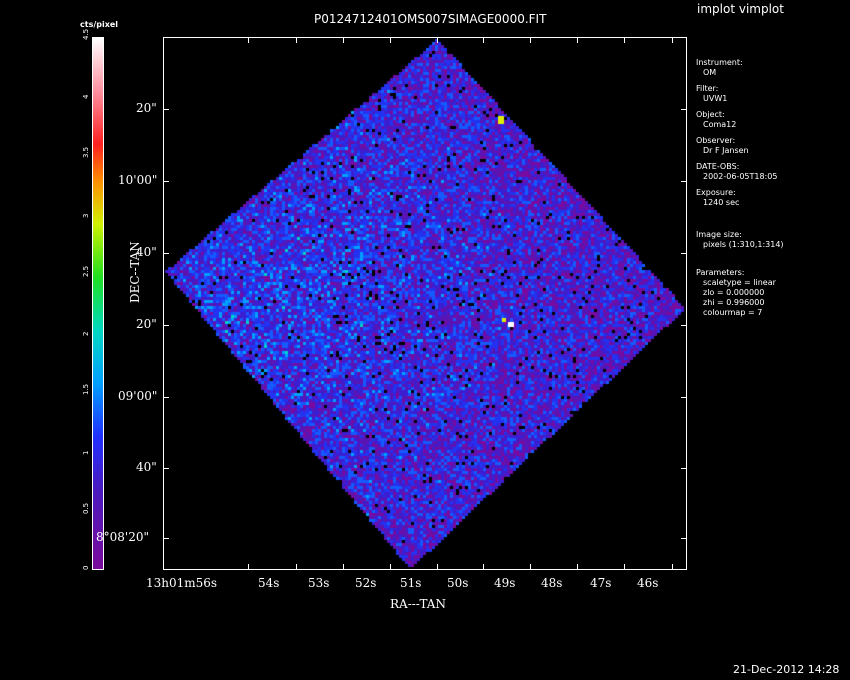 This screenshot has height=680, width=850. What do you see at coordinates (122, 537) in the screenshot?
I see `y-tick-label: 8°08'20"` at bounding box center [122, 537].